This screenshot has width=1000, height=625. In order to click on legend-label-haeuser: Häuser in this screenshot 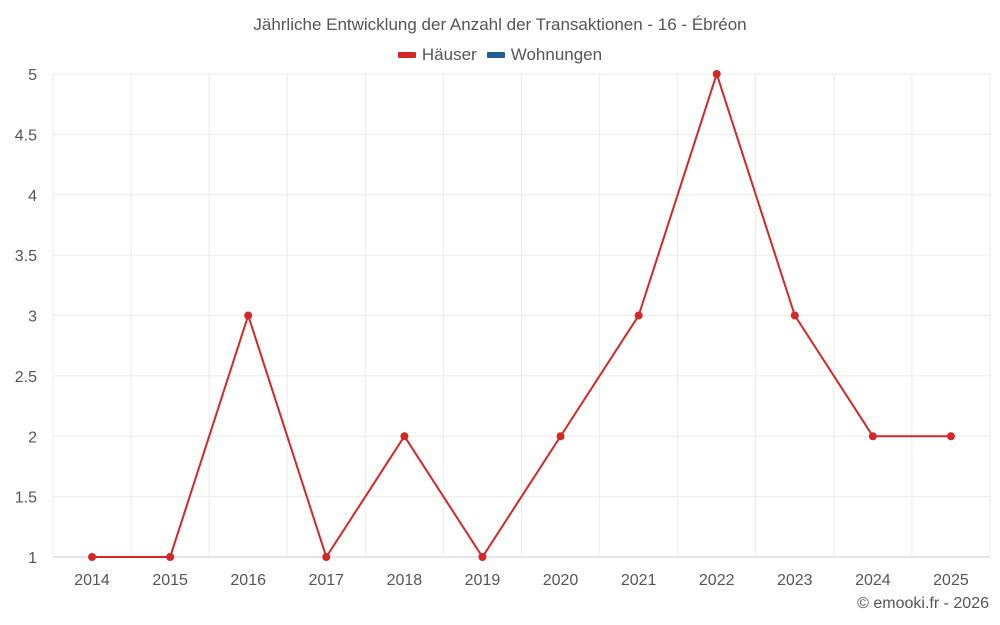, I will do `click(449, 54)`.